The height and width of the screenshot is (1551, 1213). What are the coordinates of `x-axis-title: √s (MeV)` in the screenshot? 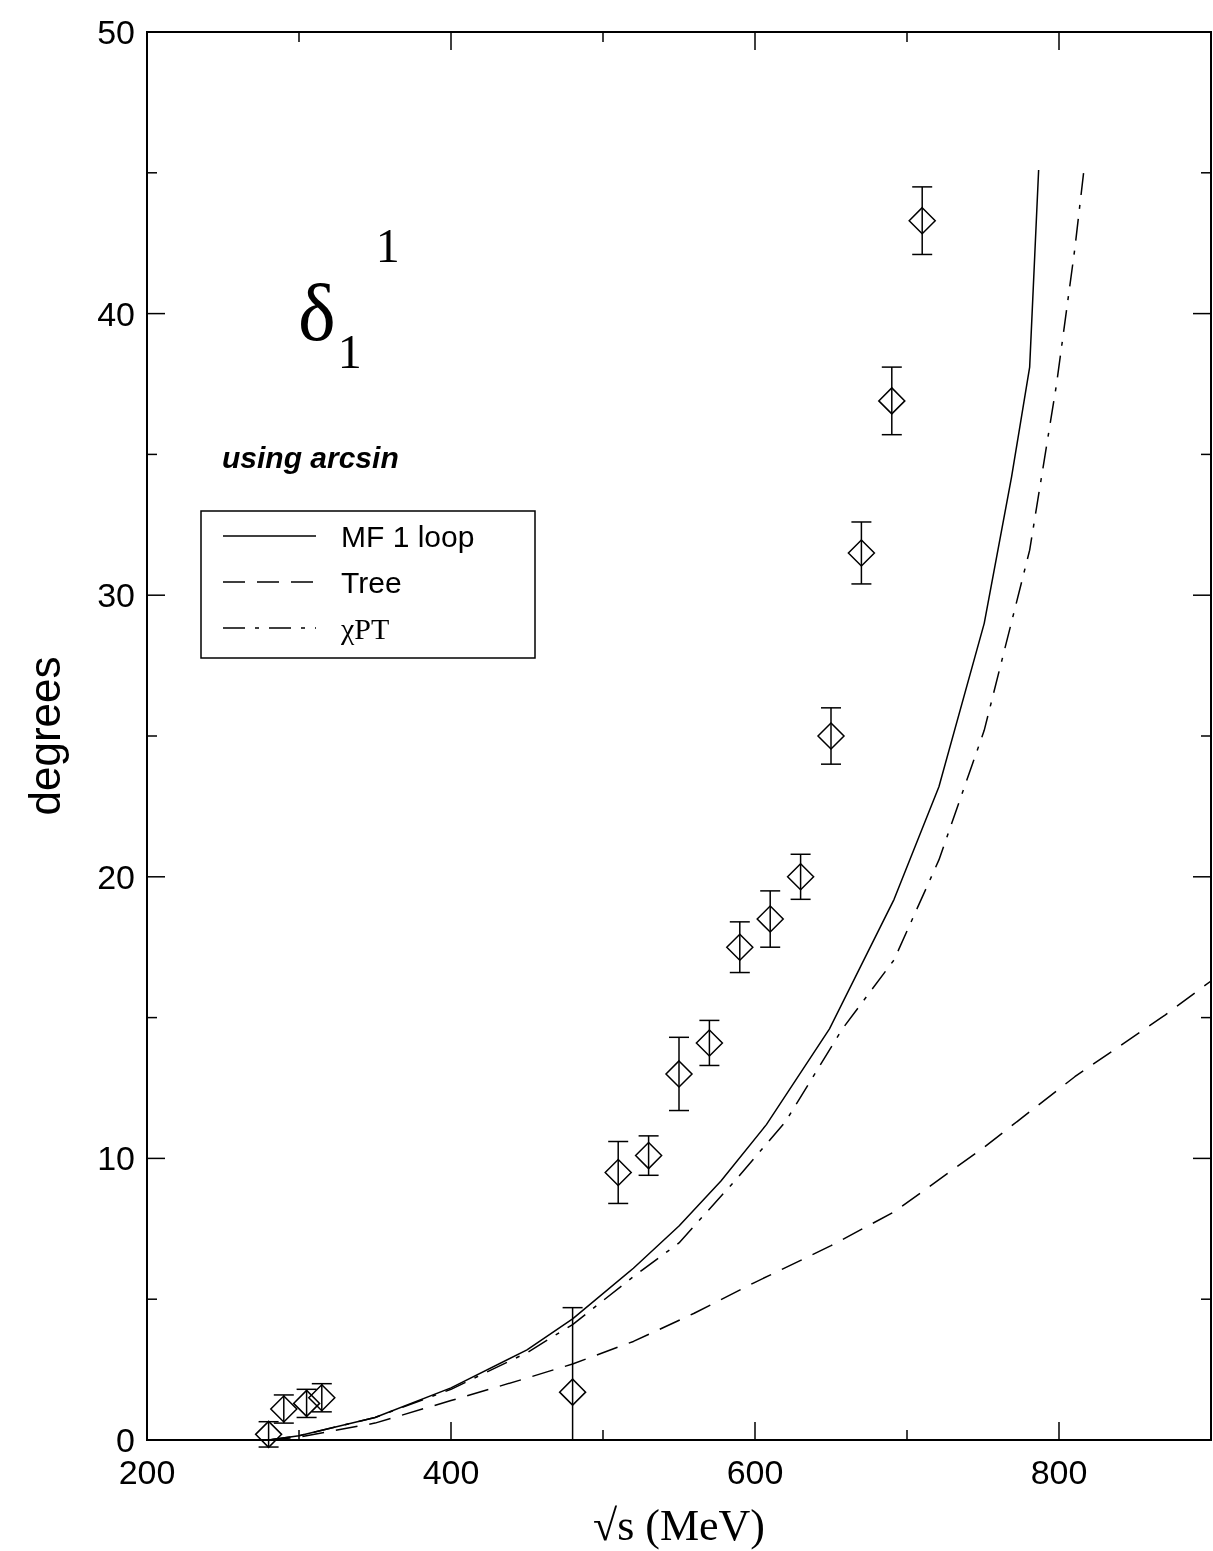 It's located at (679, 1525).